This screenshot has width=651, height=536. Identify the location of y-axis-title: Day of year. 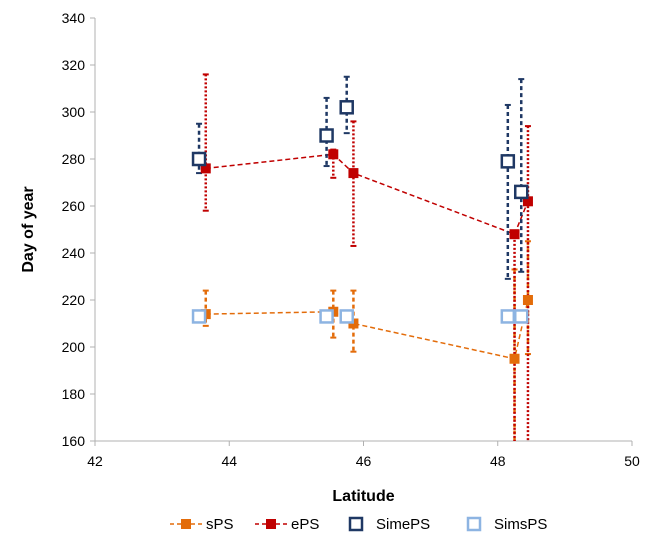
(28, 229).